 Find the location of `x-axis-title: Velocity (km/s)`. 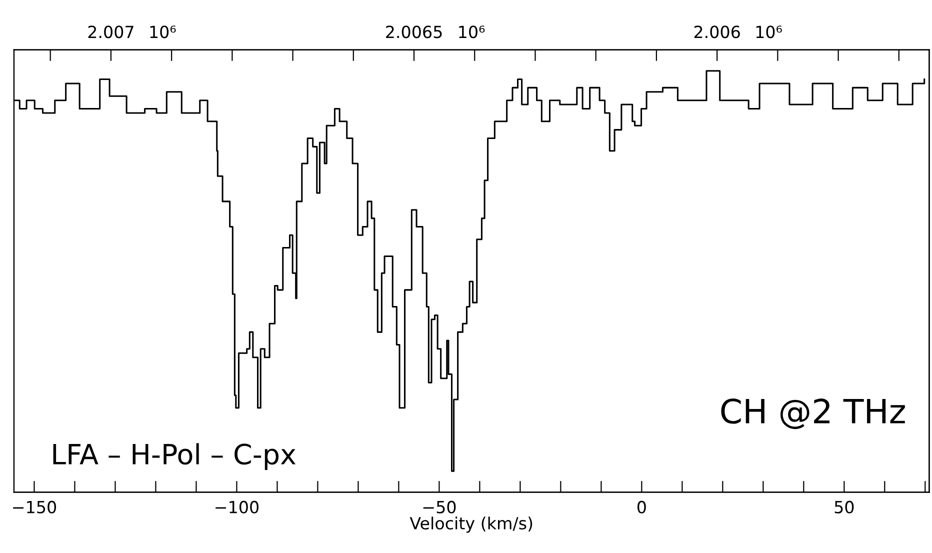

x-axis-title: Velocity (km/s) is located at coordinates (471, 524).